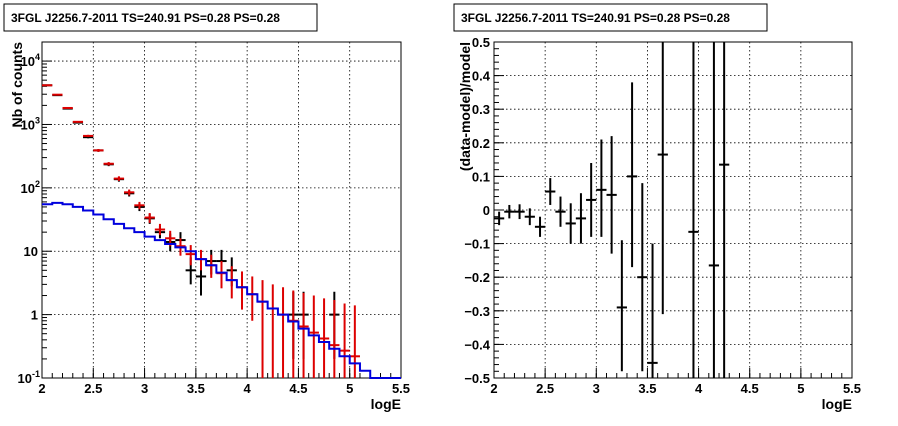 The width and height of the screenshot is (898, 426). What do you see at coordinates (17, 85) in the screenshot?
I see `counts-y-axis-label: Nb of counts` at bounding box center [17, 85].